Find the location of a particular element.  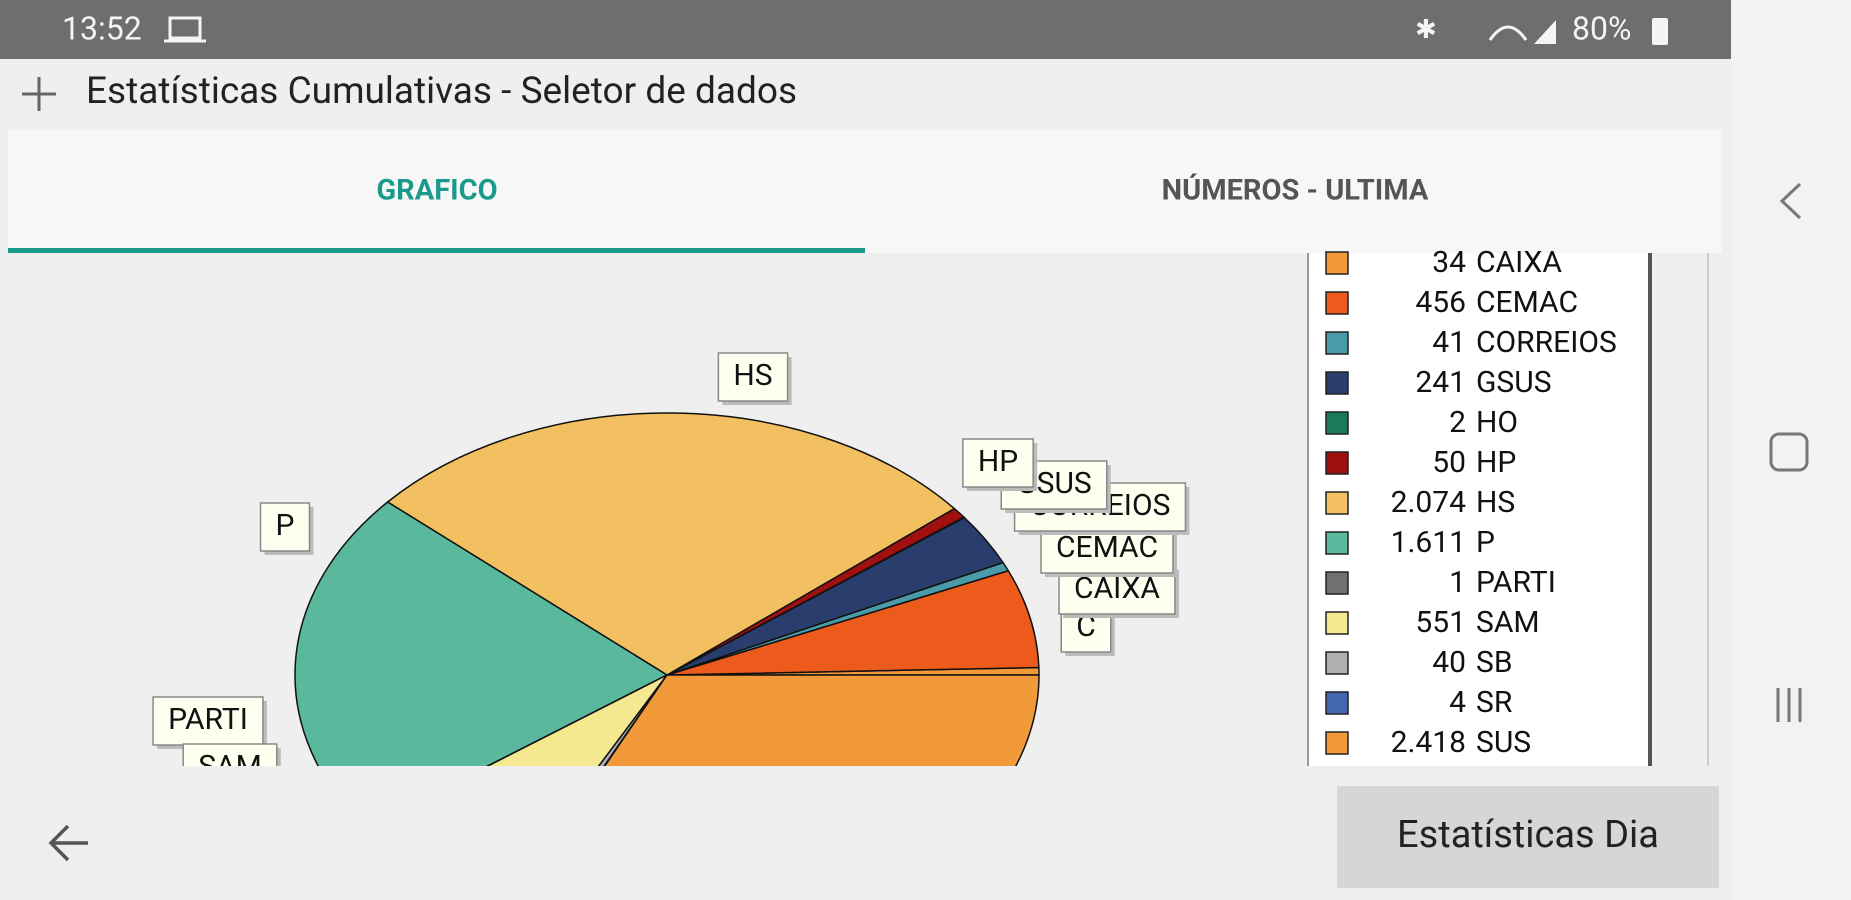

nav-recents is located at coordinates (1789, 705).